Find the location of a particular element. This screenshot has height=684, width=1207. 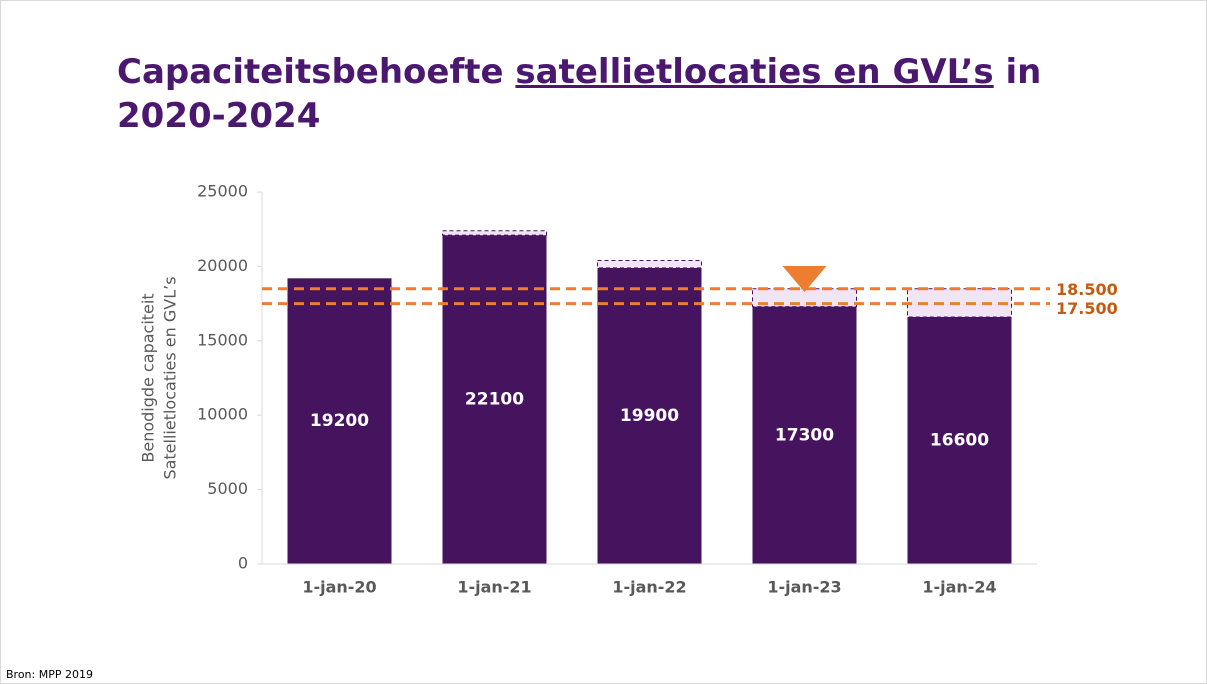

y-tick-label: 10000 is located at coordinates (222, 414).